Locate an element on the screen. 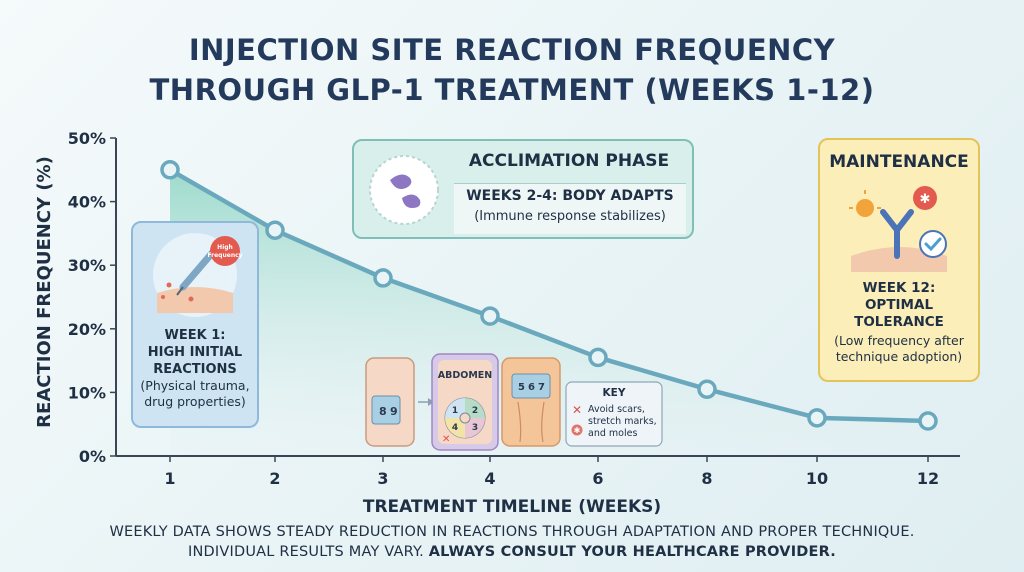  abdomen-number-3: 3 is located at coordinates (475, 428).